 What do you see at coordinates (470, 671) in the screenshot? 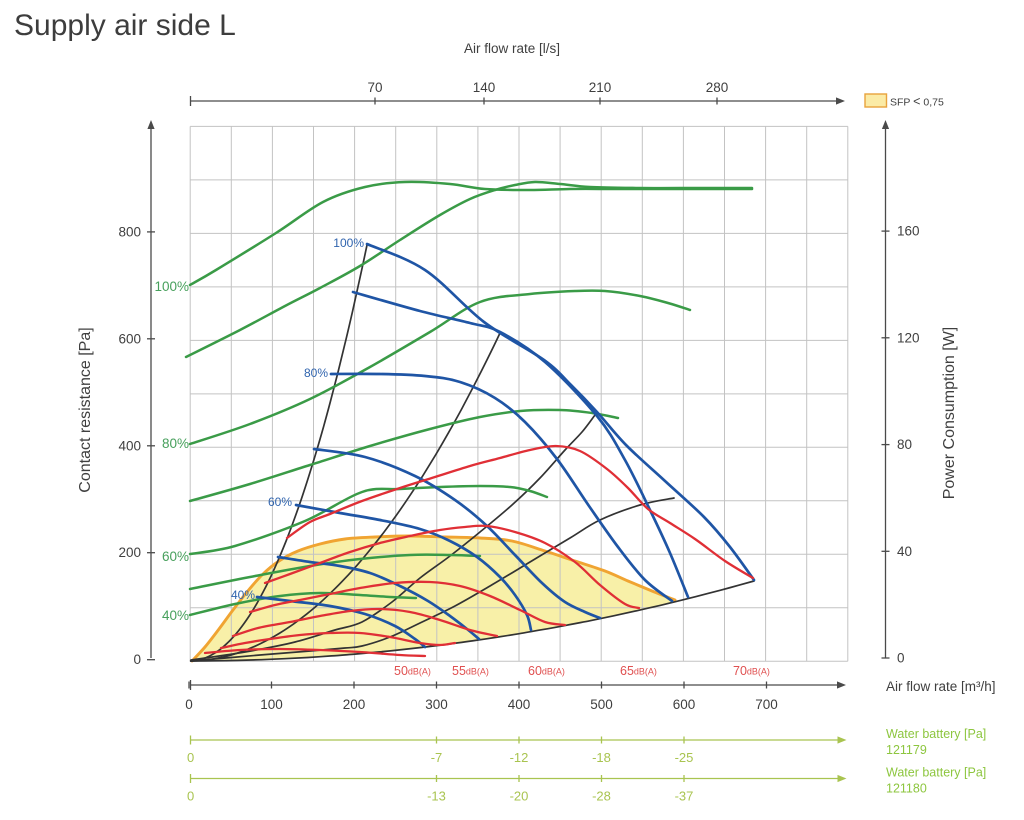
I see `svg-text: 55dB(A)` at bounding box center [470, 671].